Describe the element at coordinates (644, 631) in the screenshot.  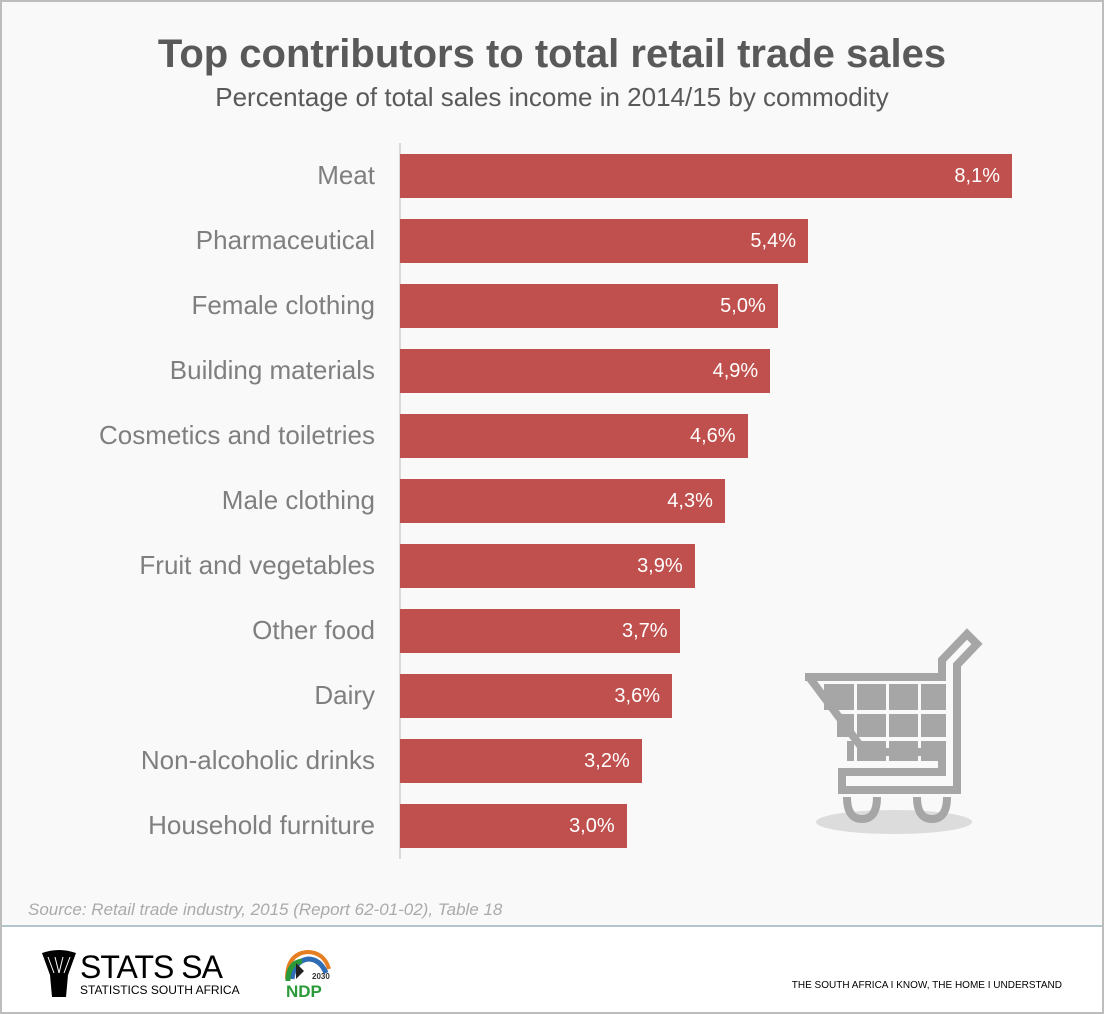
I see `value-label: 3,7%` at that location.